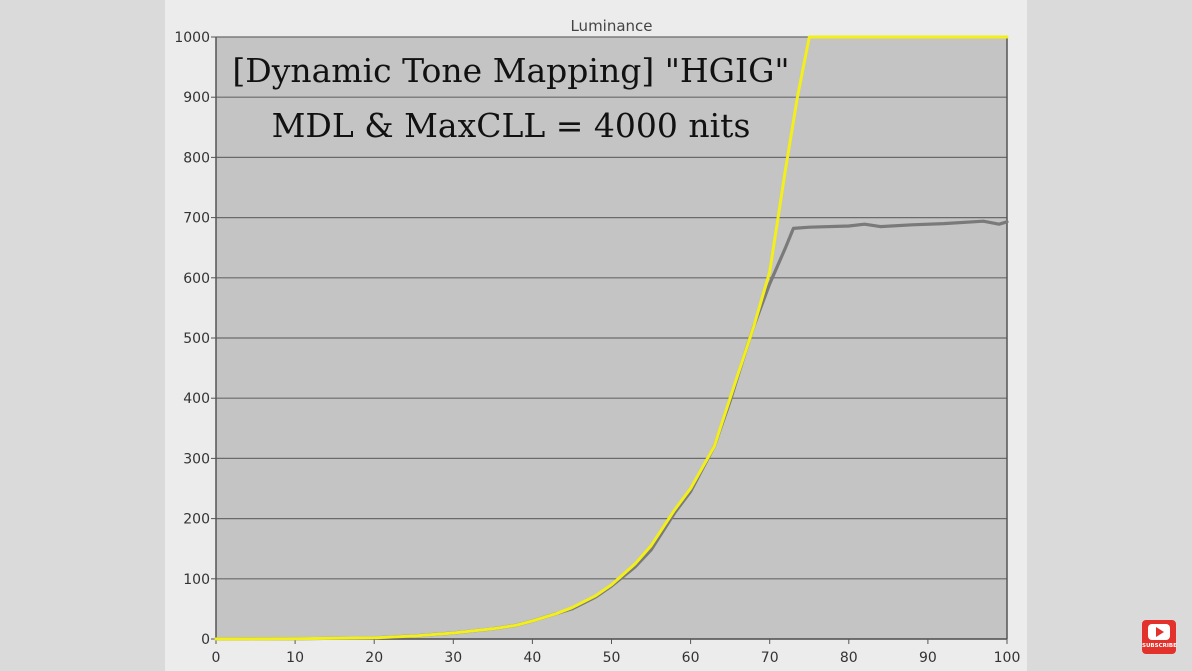 This screenshot has height=671, width=1192. Describe the element at coordinates (532, 658) in the screenshot. I see `x-tick-label: 40` at that location.